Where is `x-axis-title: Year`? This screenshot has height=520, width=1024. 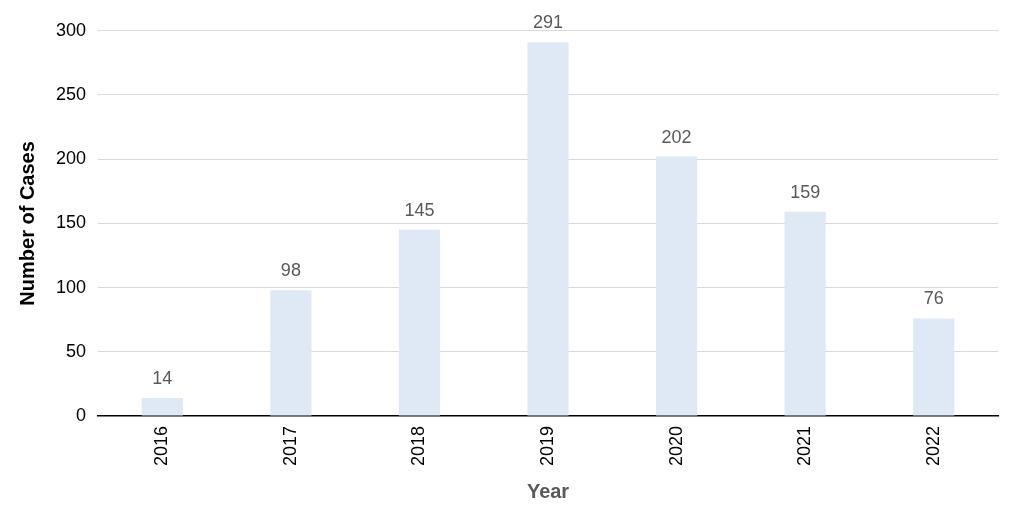
x-axis-title: Year is located at coordinates (548, 490).